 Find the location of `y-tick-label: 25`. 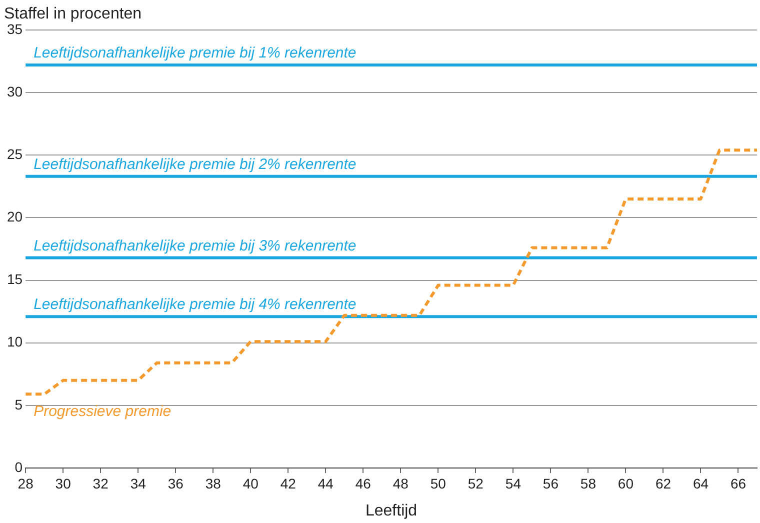

y-tick-label: 25 is located at coordinates (14, 154).